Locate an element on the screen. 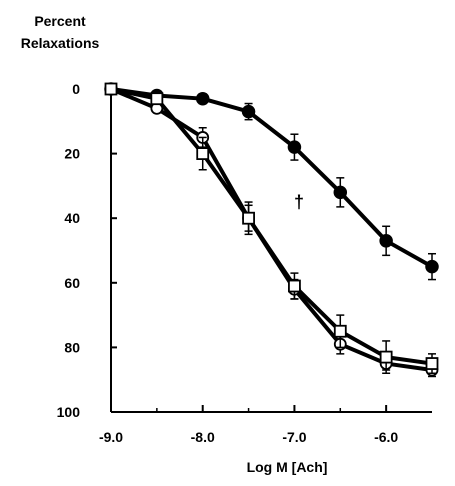 The height and width of the screenshot is (486, 455). y-axis-label-line-2: Relaxations is located at coordinates (60, 43).